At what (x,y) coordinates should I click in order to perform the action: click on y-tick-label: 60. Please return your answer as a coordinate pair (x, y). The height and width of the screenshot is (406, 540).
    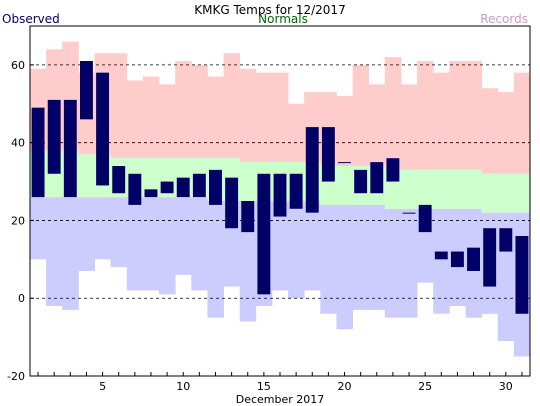
    Looking at the image, I should click on (18, 65).